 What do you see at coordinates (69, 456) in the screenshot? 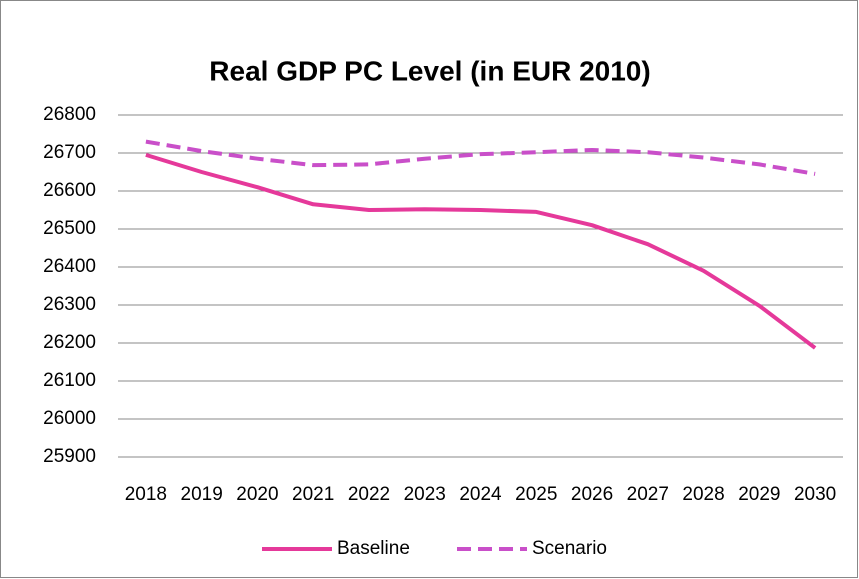
I see `y-tick-label: 25900` at bounding box center [69, 456].